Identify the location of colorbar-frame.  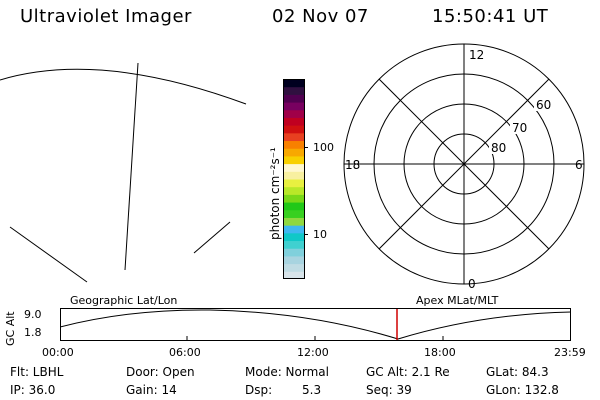
(294, 179).